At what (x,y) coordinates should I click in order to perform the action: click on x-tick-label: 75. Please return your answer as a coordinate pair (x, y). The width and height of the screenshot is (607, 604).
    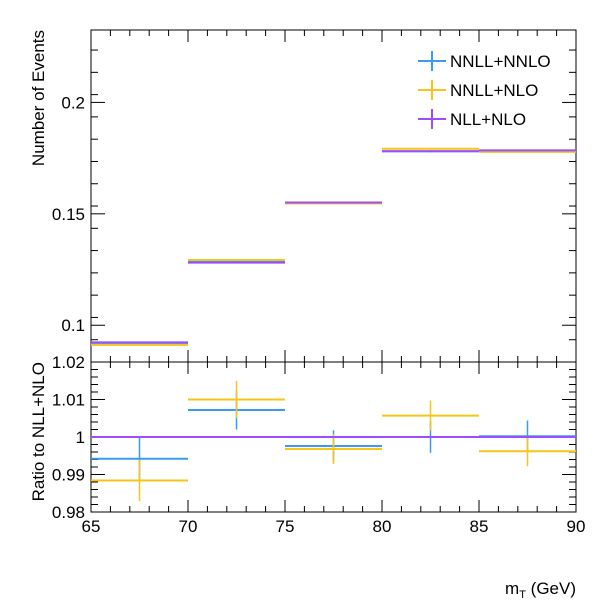
    Looking at the image, I should click on (285, 526).